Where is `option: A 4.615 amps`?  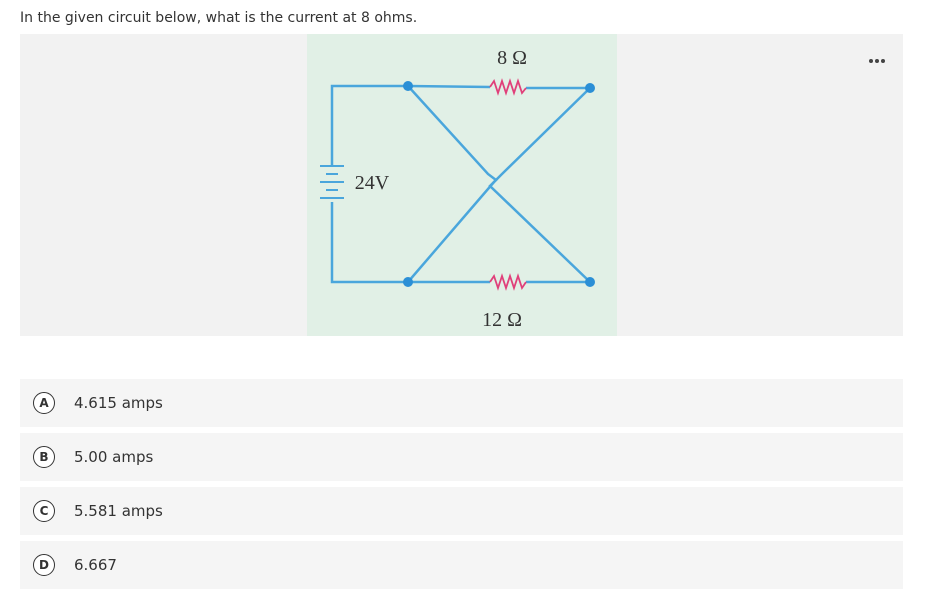
option: A 4.615 amps is located at coordinates (461, 403).